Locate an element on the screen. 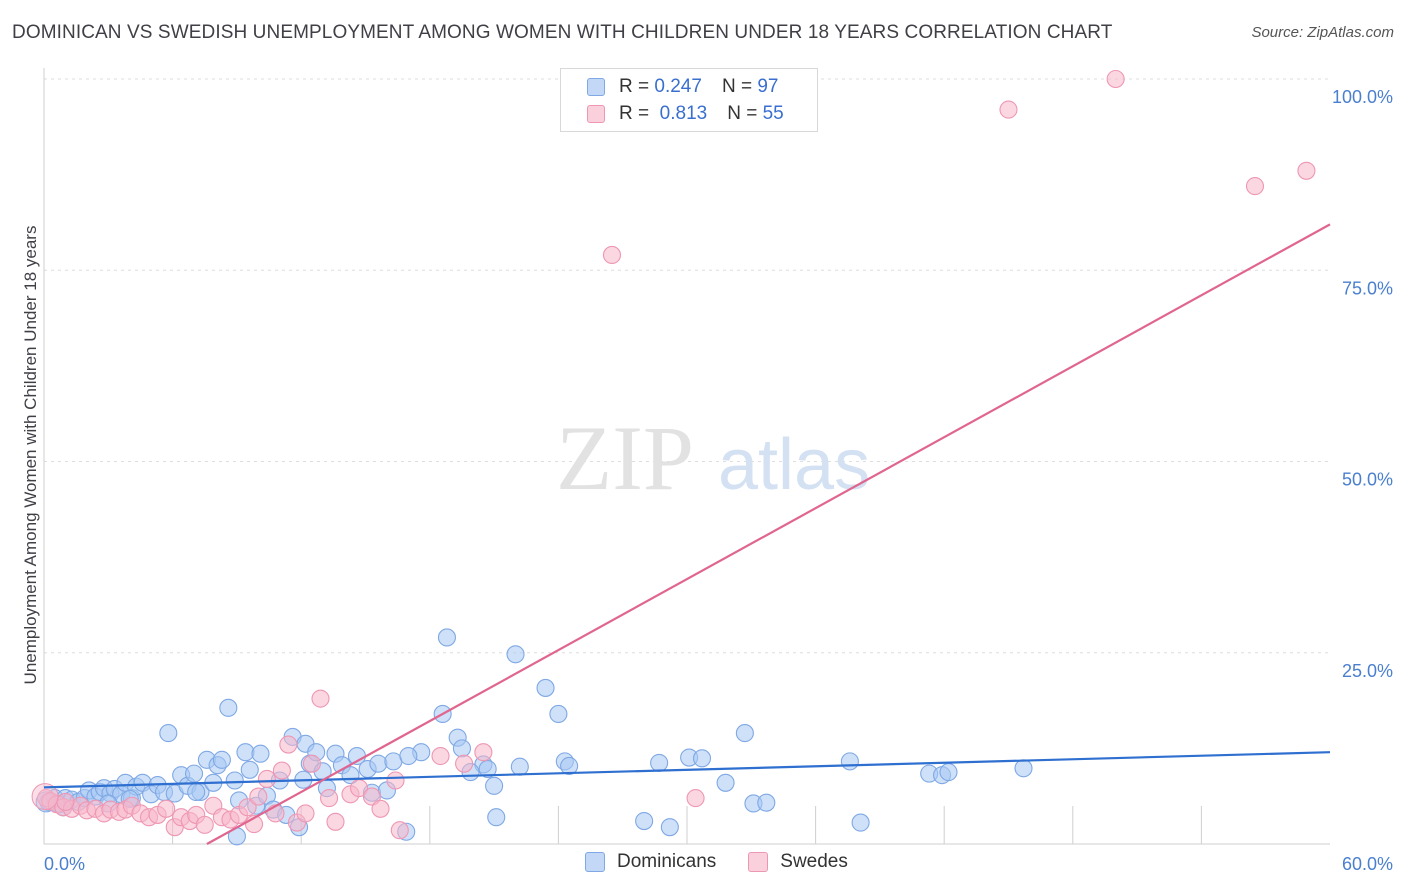 The width and height of the screenshot is (1406, 892). legend-row-dominicans: R = 0.247 N = 97 is located at coordinates (682, 87).